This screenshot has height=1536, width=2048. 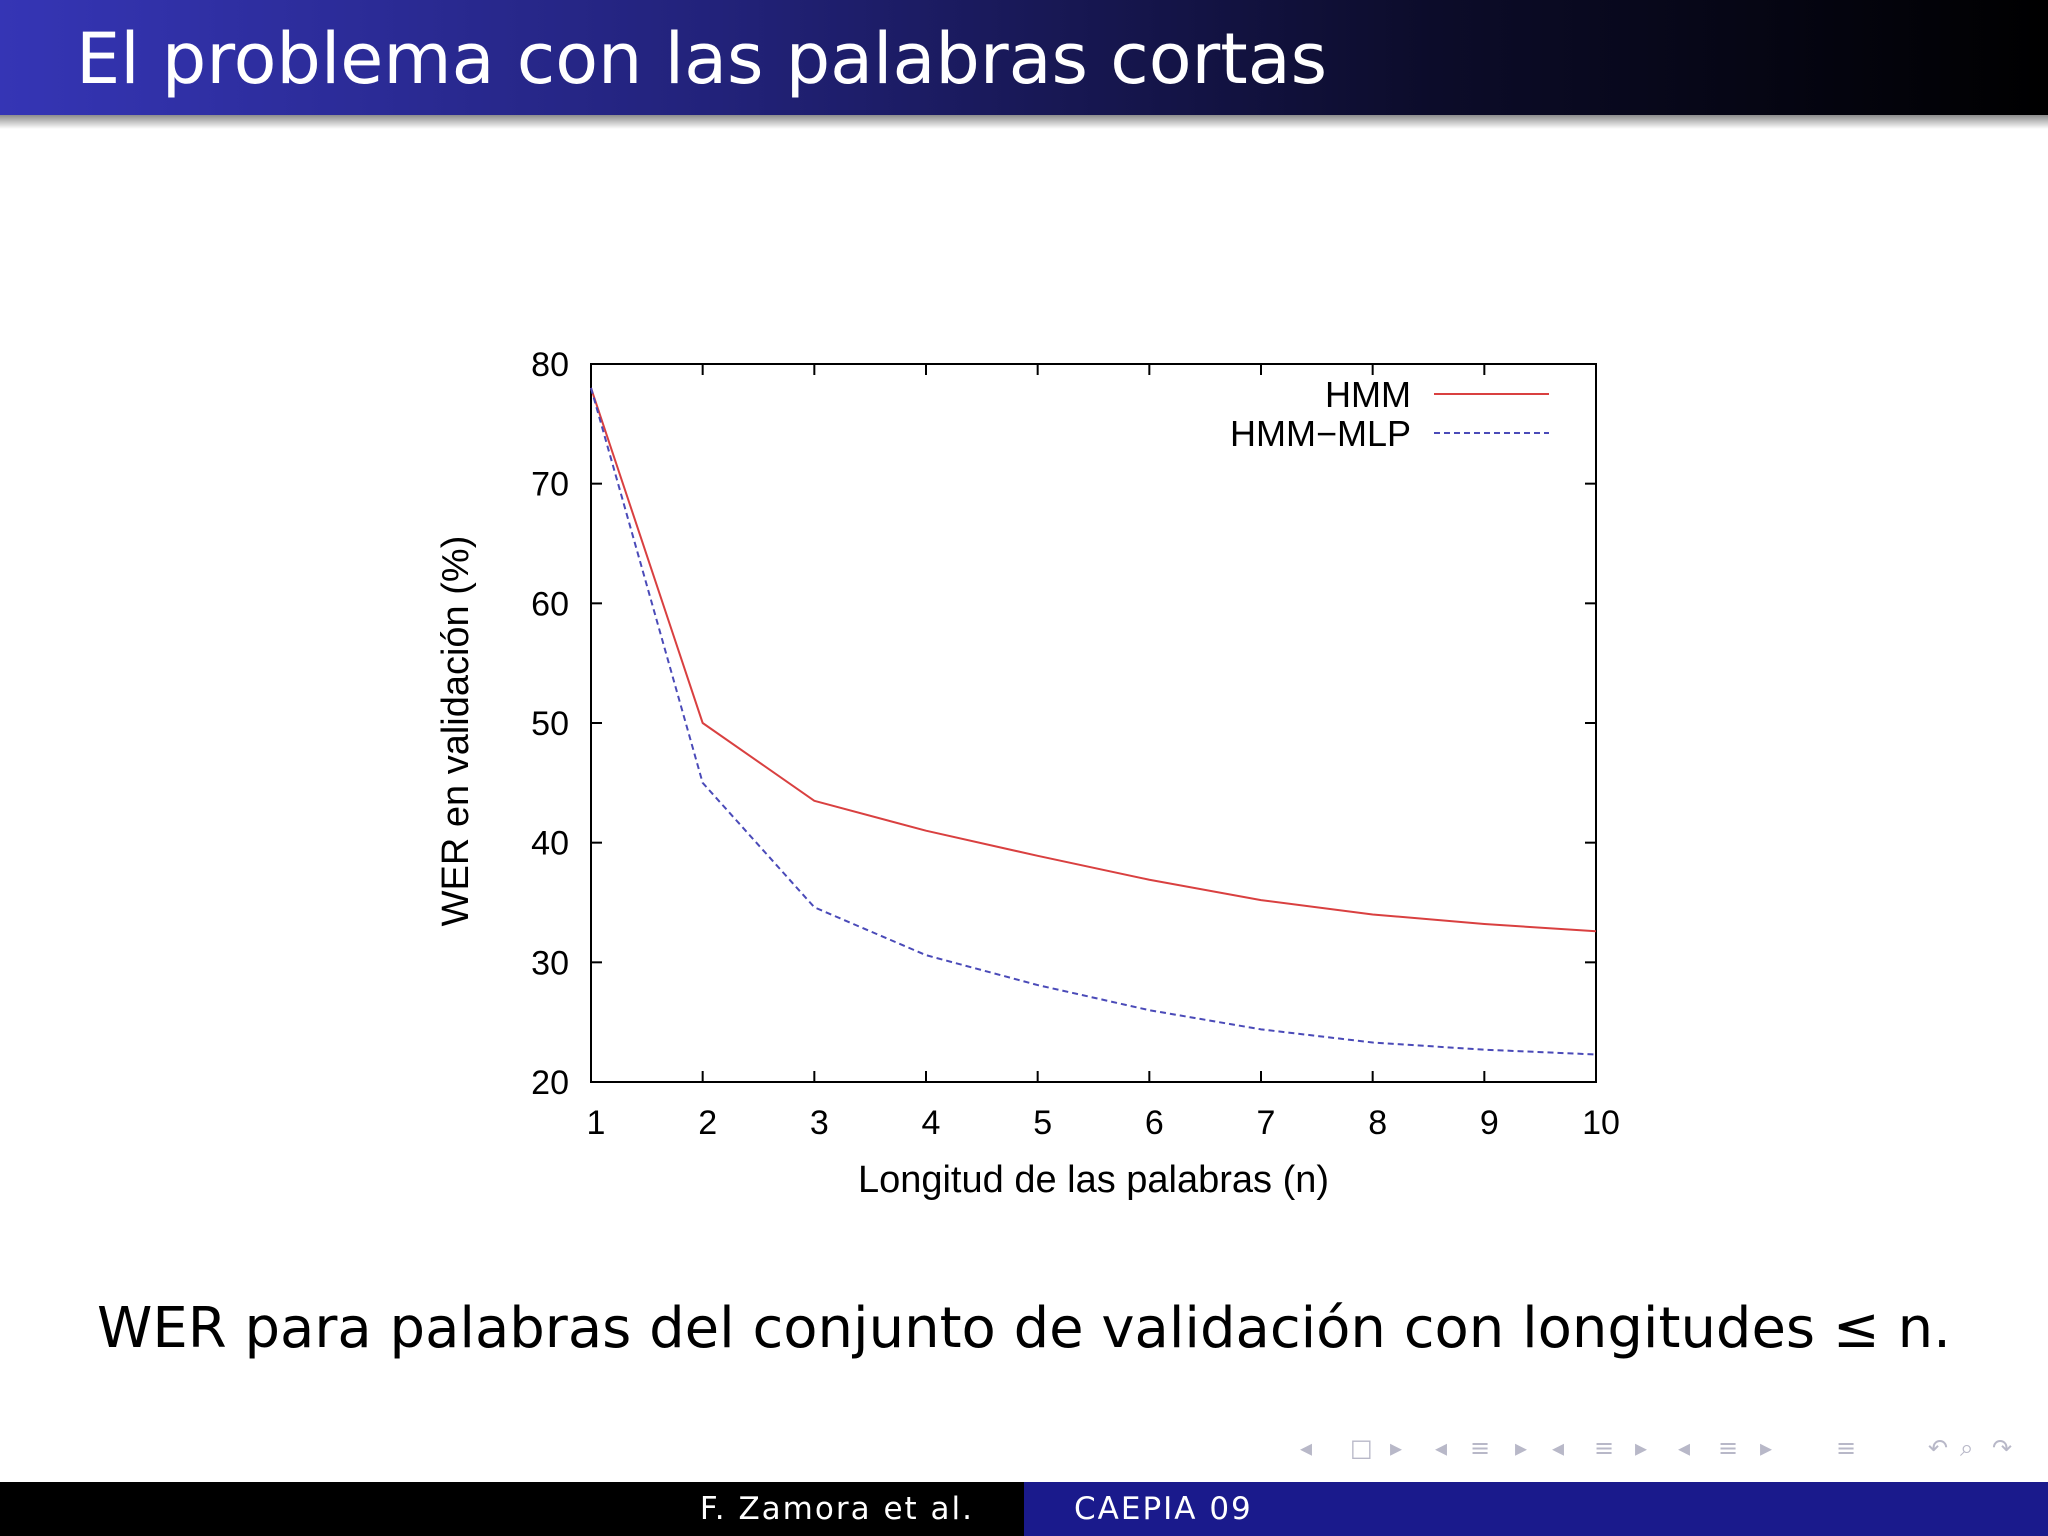 What do you see at coordinates (707, 1123) in the screenshot?
I see `x-tick-label: 2` at bounding box center [707, 1123].